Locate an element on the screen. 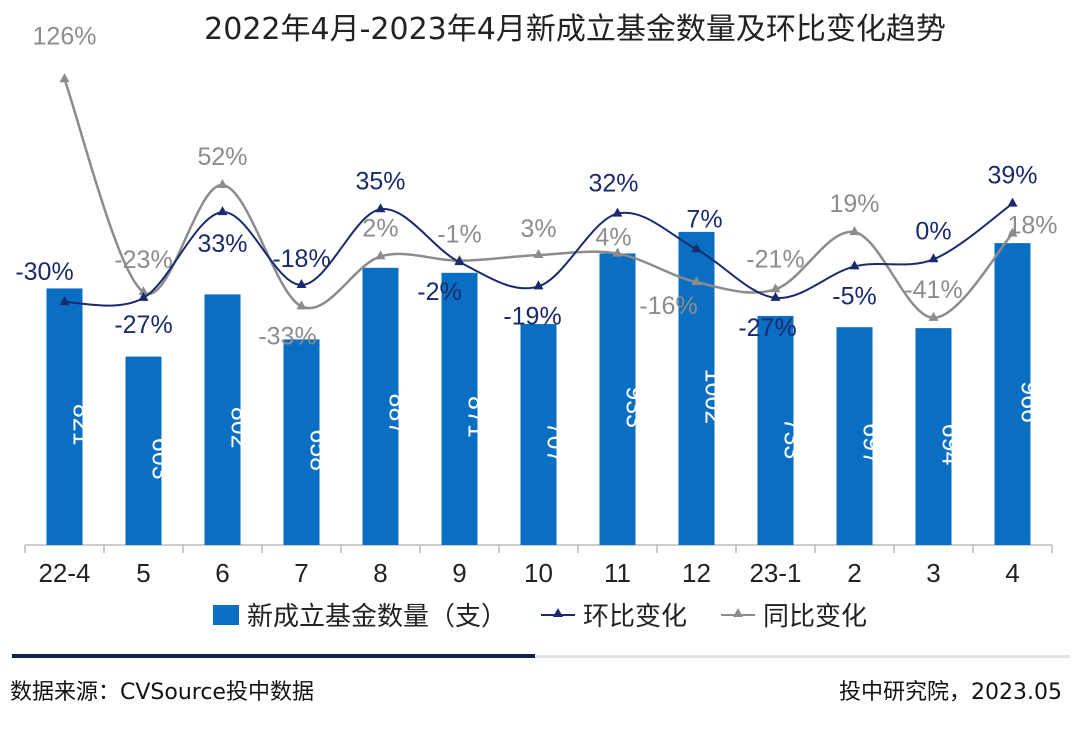 The image size is (1080, 736). publisher-date: 投中研究院，2023.05 is located at coordinates (950, 692).